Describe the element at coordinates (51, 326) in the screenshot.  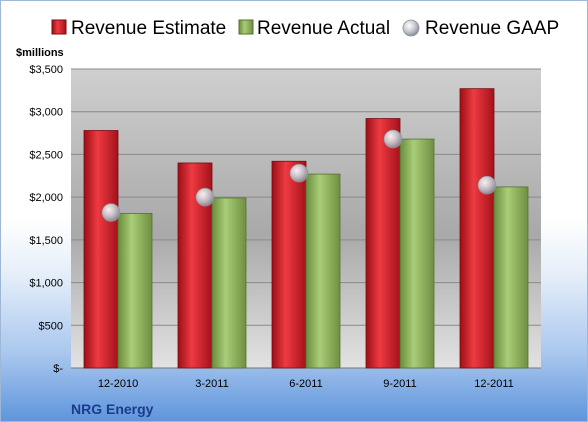
I see `y-tick-label: $500` at that location.